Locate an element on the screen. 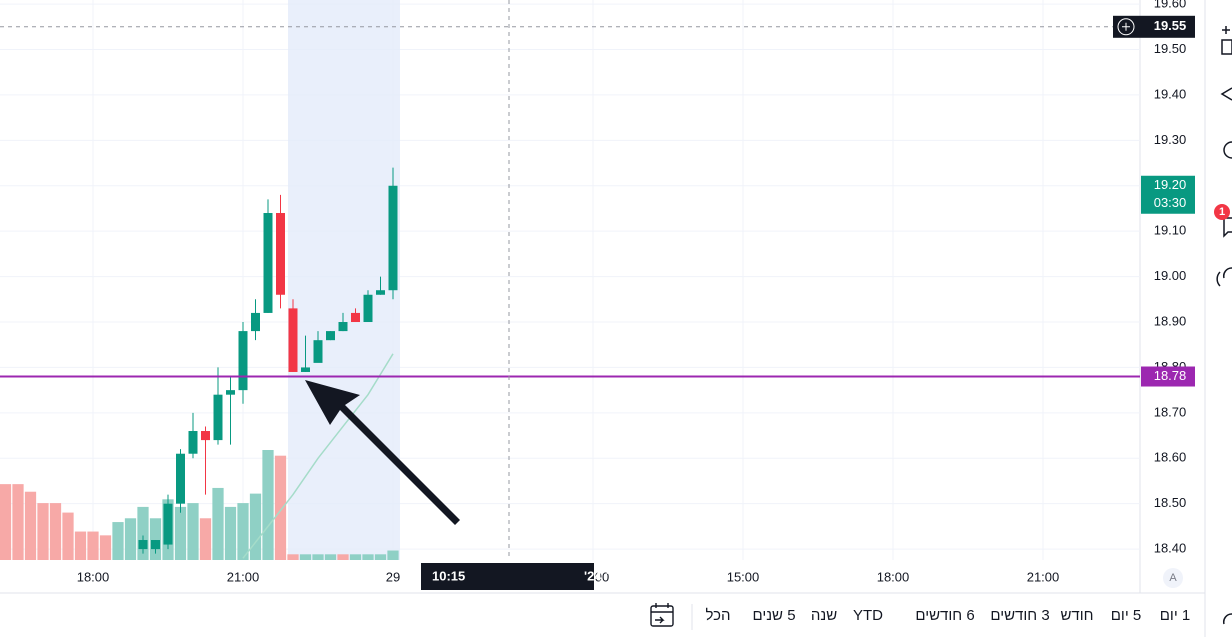  crosshair-date: יום ג׳ 29 אוק׳ 24' is located at coordinates (635, 575).